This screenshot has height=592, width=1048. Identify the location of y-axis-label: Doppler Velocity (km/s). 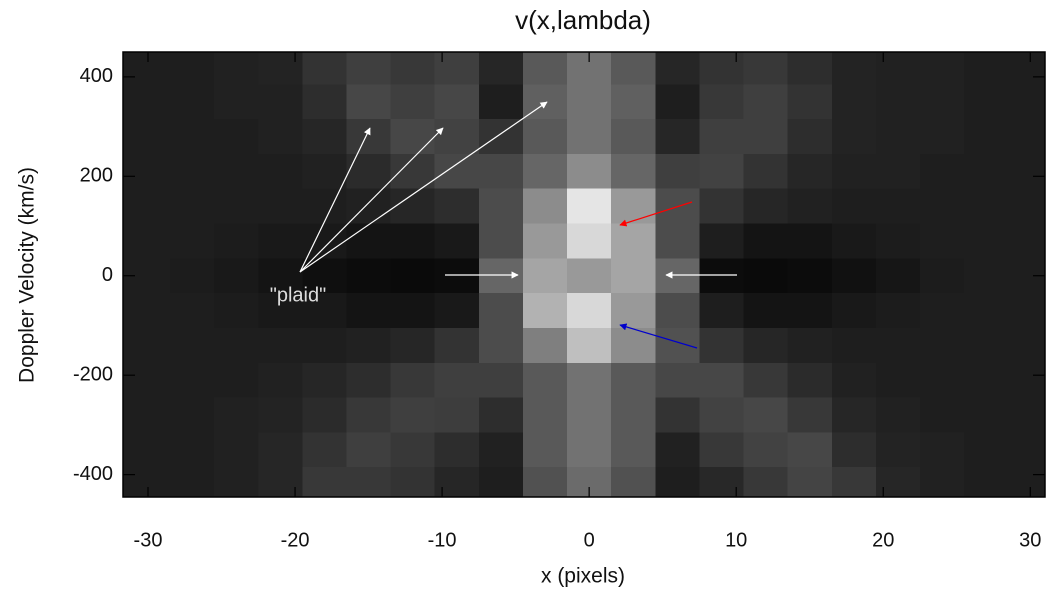
(27, 275).